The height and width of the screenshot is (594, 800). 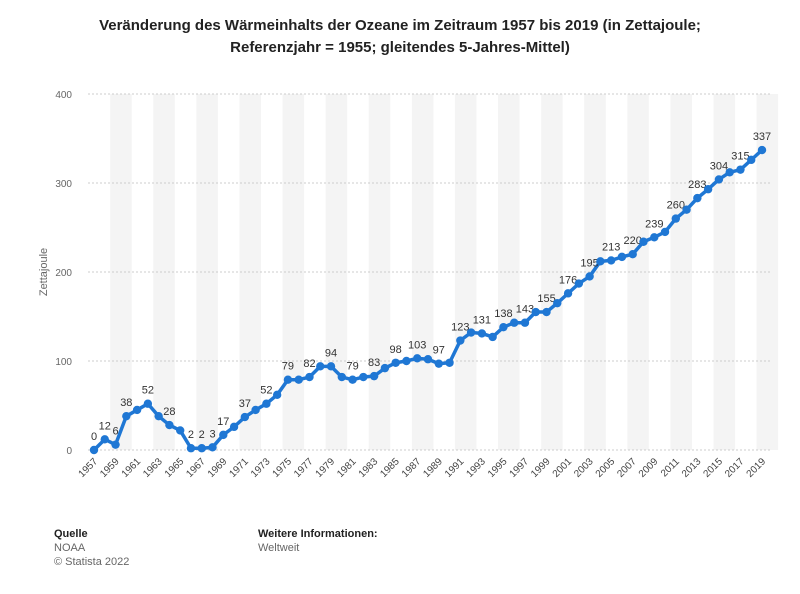 I want to click on data-label: 103, so click(x=417, y=345).